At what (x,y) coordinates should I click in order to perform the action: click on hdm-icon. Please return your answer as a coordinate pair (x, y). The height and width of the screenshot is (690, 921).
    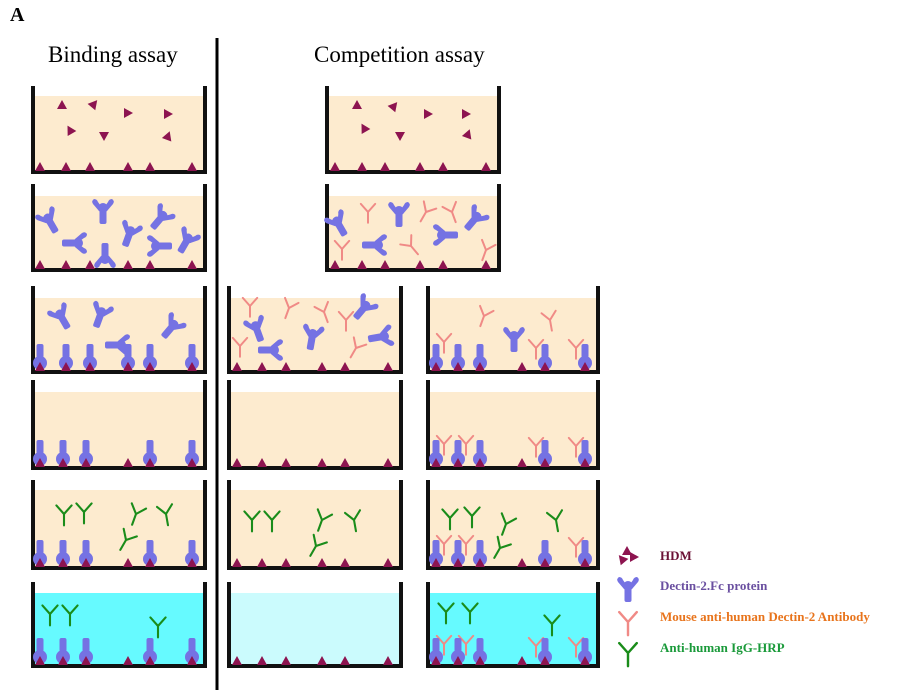
    Looking at the image, I should click on (628, 556).